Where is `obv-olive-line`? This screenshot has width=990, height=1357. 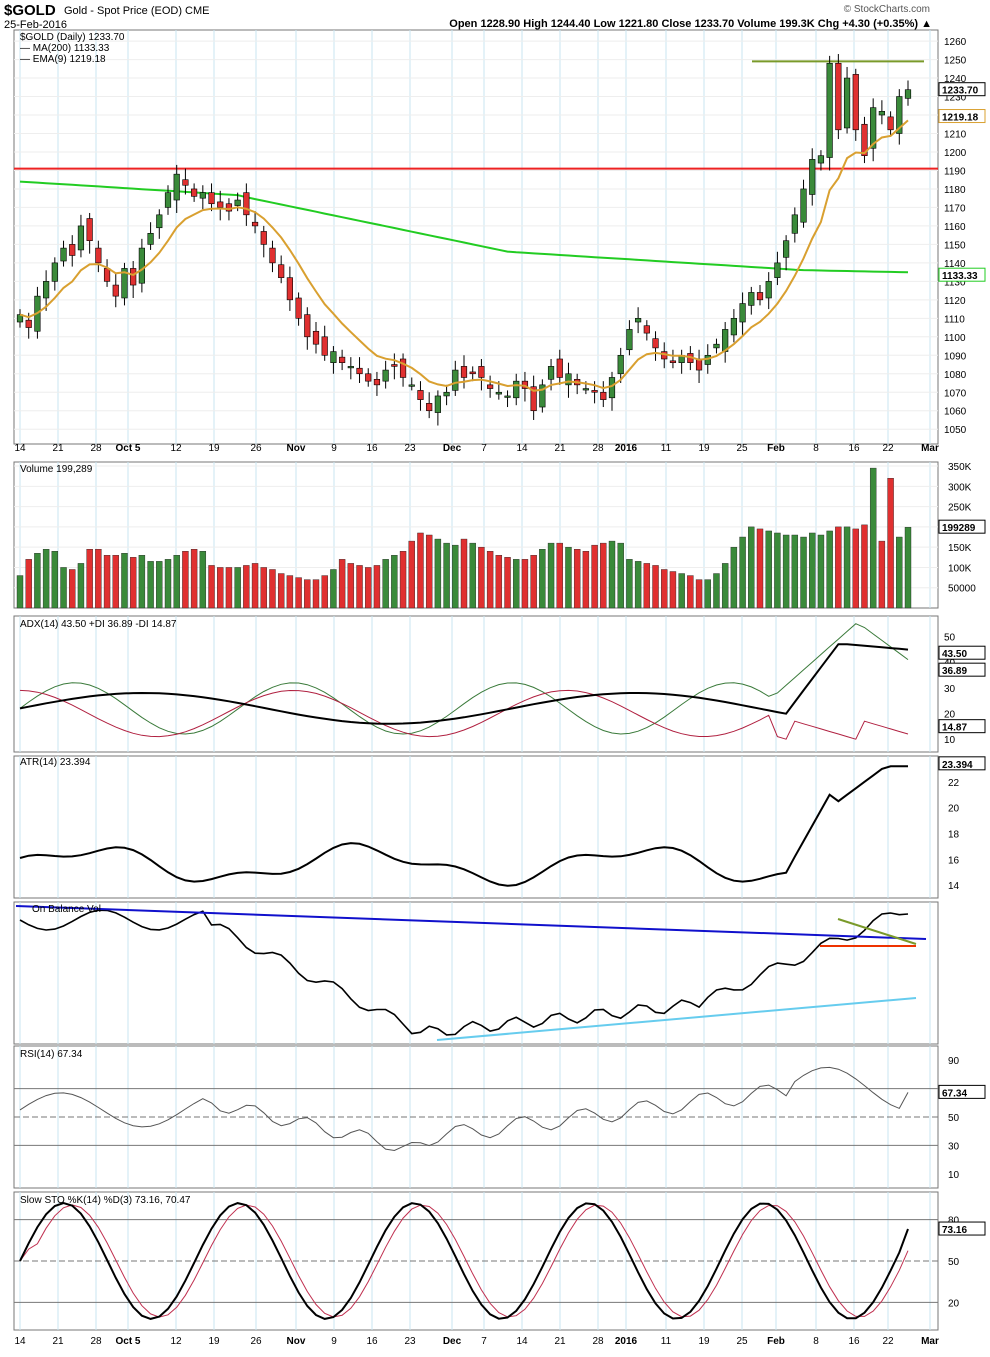 obv-olive-line is located at coordinates (877, 931).